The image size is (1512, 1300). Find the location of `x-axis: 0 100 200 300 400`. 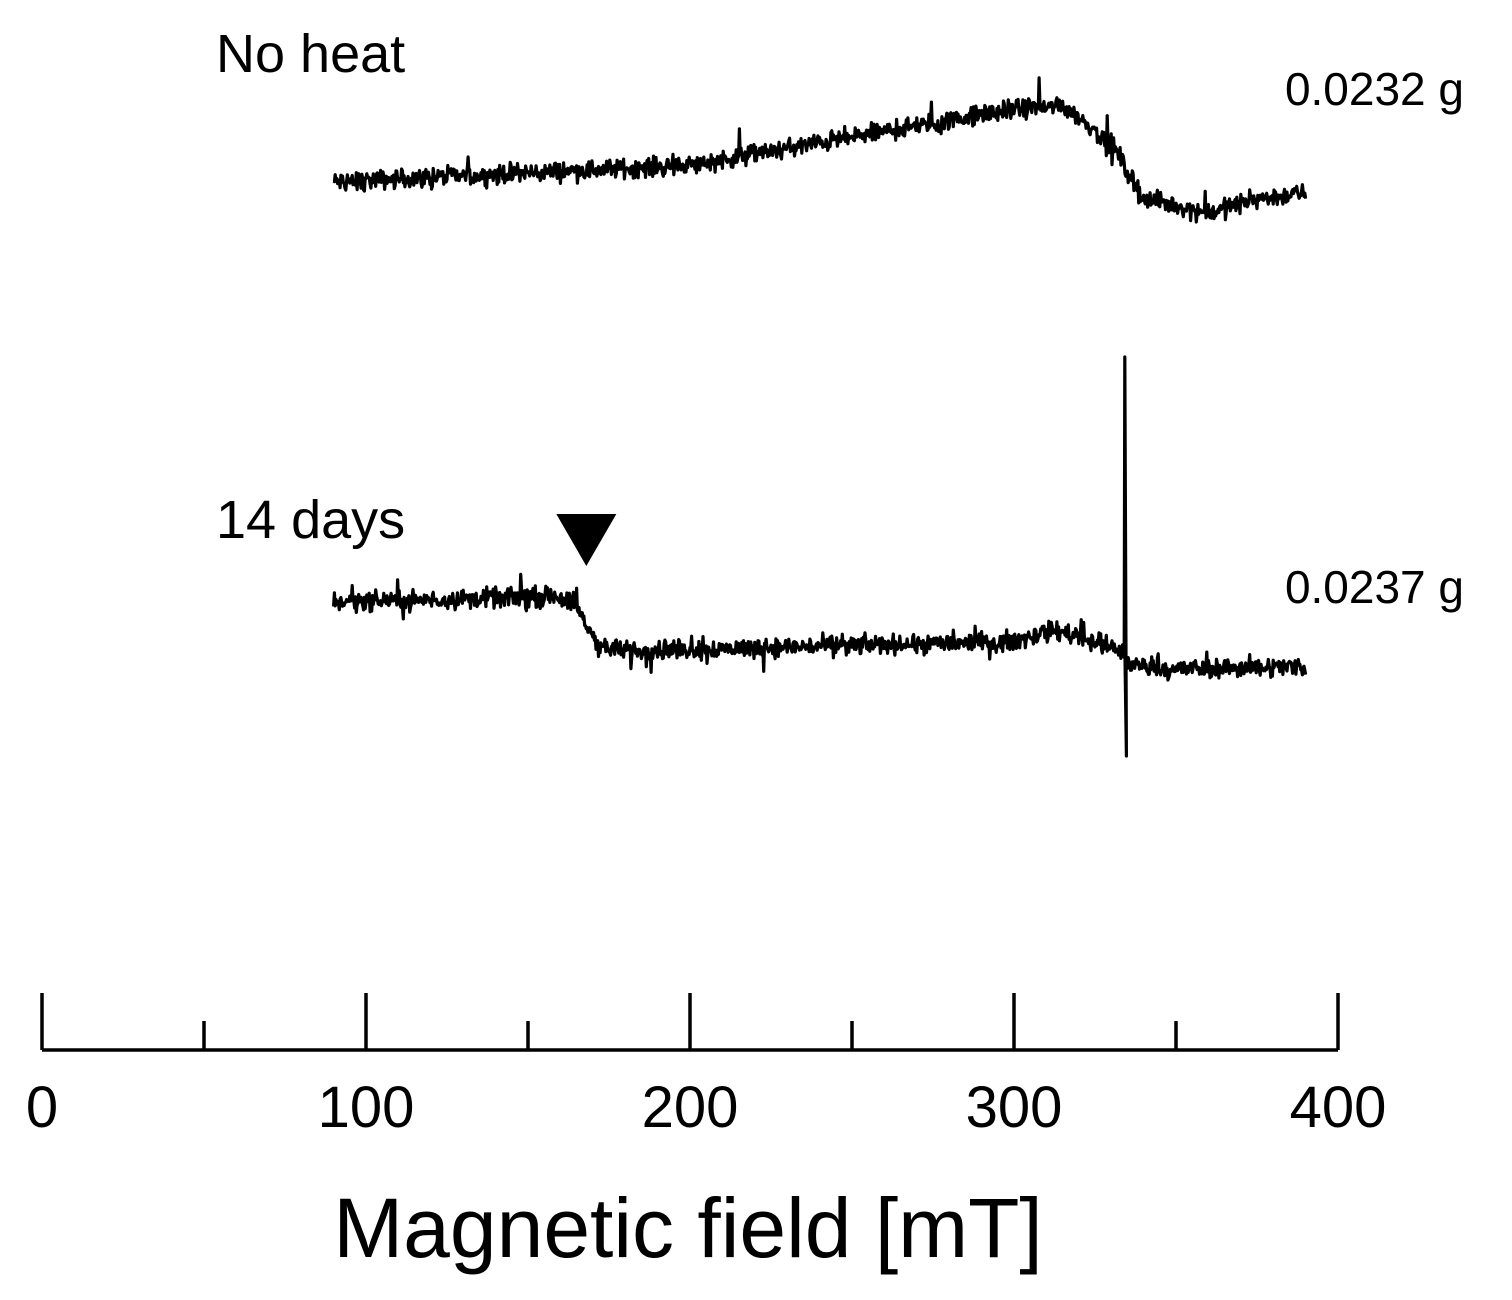

x-axis: 0 100 200 300 400 is located at coordinates (706, 1066).